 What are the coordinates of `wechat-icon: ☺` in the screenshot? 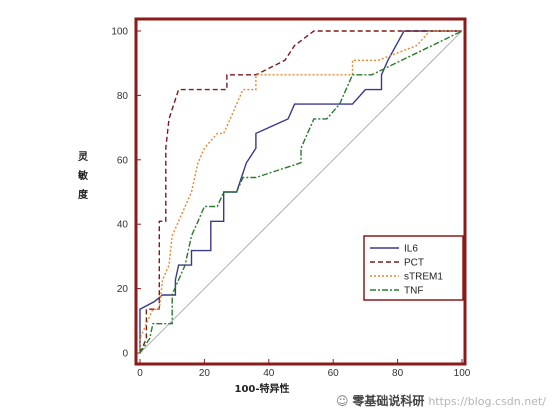 It's located at (342, 401).